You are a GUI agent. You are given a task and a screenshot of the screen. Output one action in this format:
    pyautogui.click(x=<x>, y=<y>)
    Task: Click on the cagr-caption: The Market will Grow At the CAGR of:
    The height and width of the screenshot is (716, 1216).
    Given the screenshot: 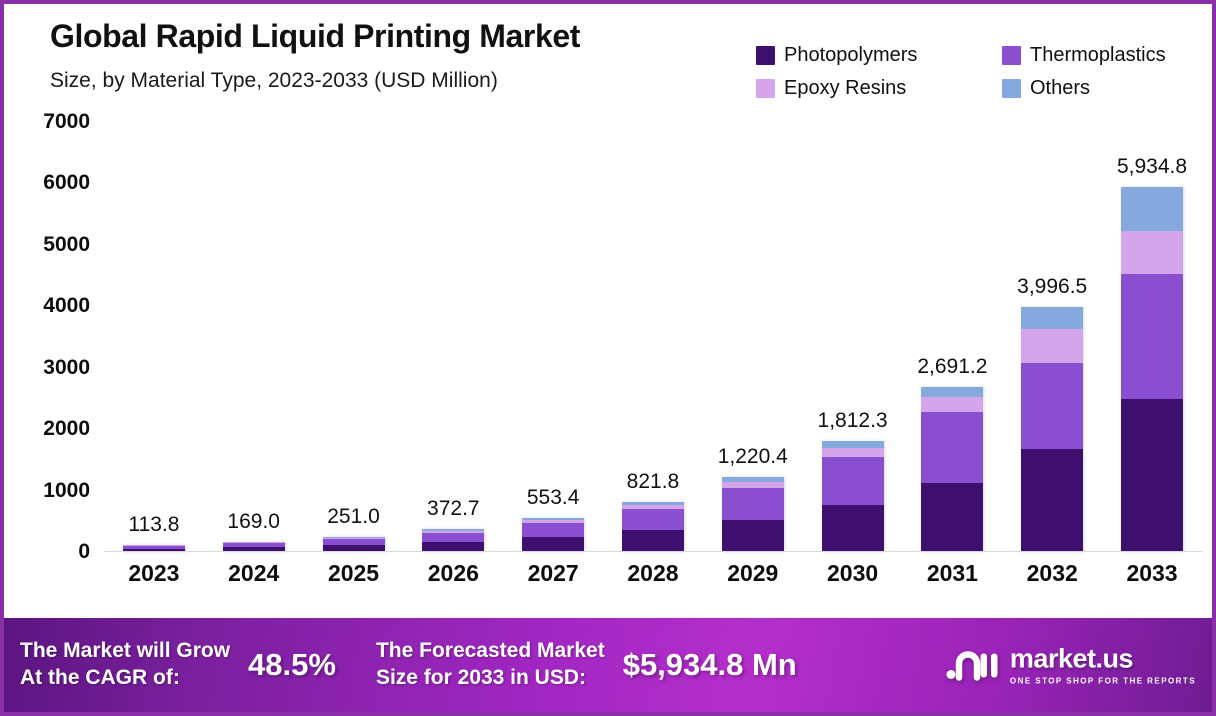 What is the action you would take?
    pyautogui.click(x=125, y=665)
    